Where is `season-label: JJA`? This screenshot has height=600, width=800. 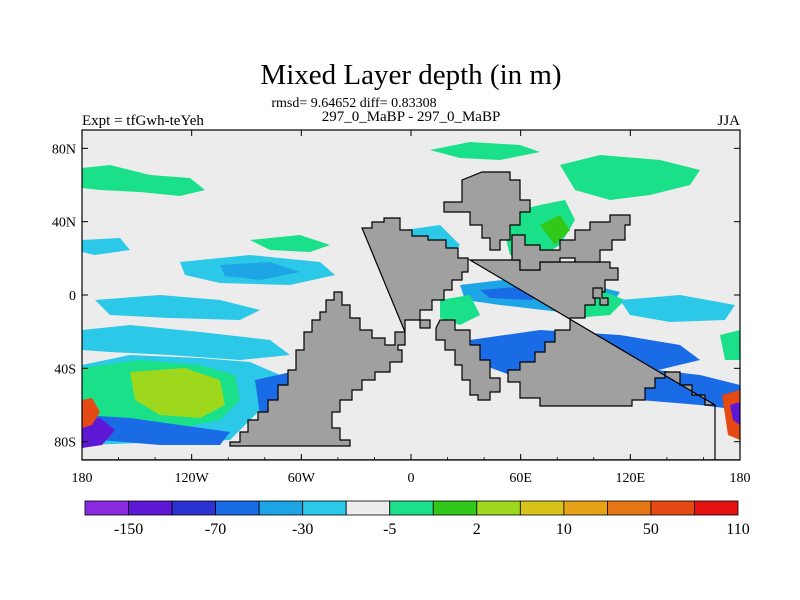 season-label: JJA is located at coordinates (728, 121).